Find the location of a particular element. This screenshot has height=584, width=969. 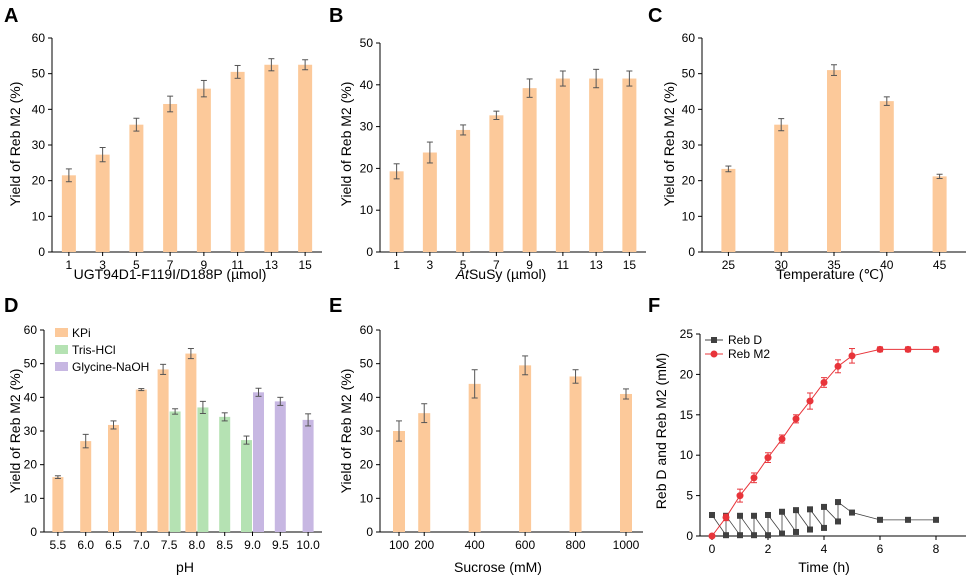

legend-swatch-glycine is located at coordinates (61, 366).